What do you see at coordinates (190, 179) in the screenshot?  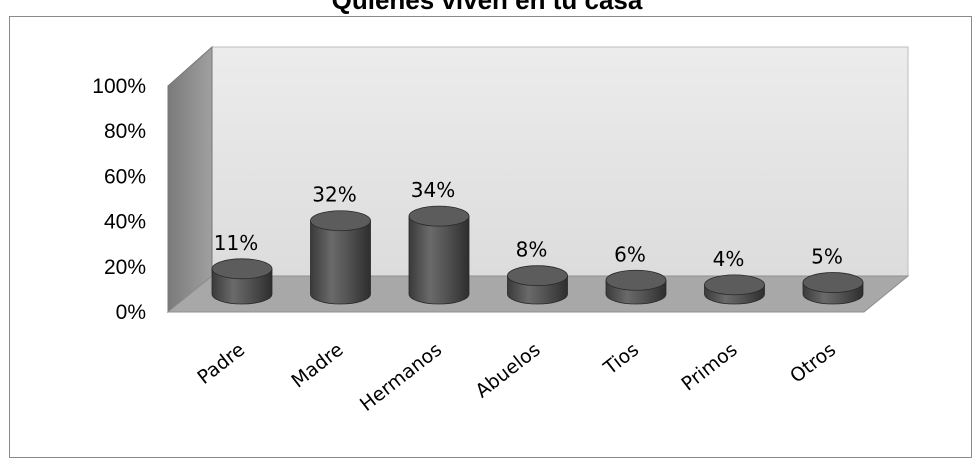 I see `side-wall` at bounding box center [190, 179].